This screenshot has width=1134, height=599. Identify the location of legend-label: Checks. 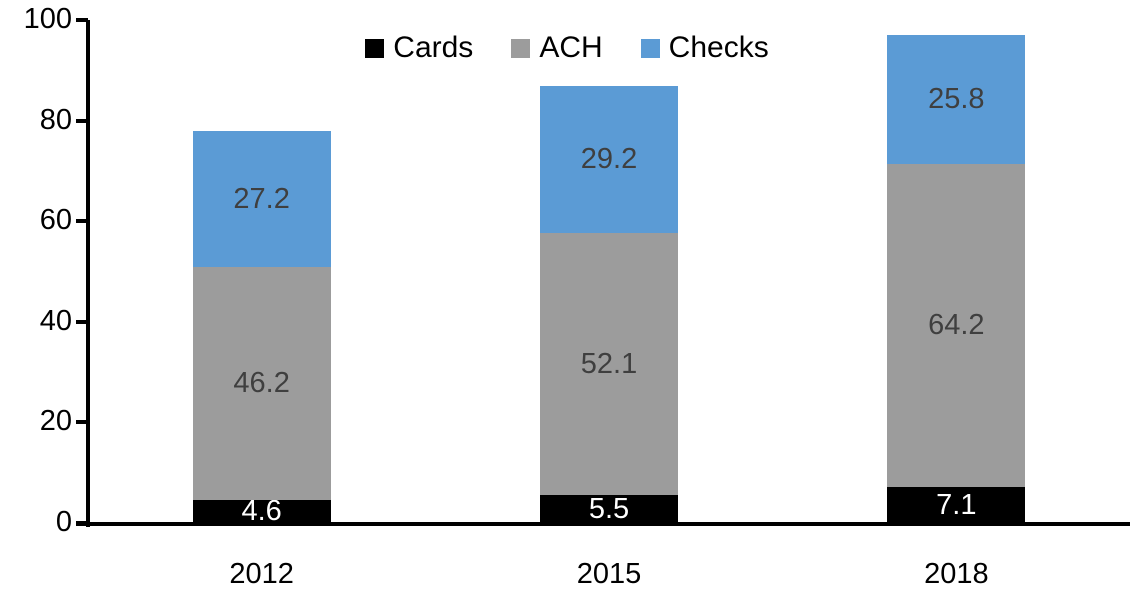
(718, 47).